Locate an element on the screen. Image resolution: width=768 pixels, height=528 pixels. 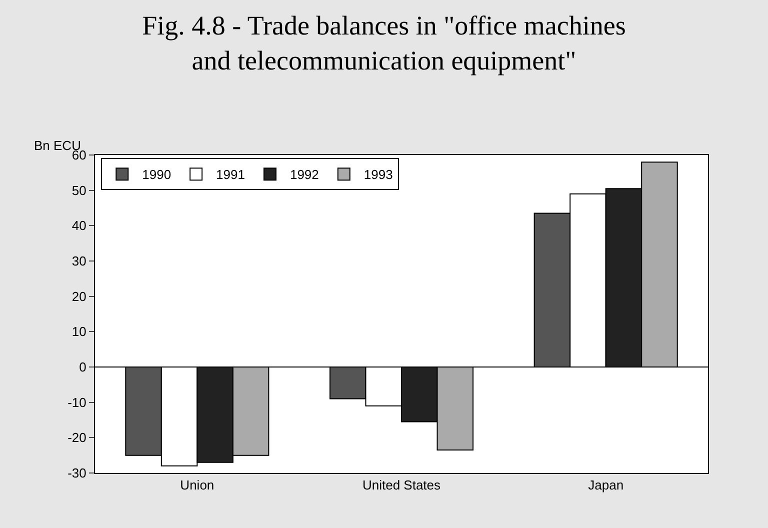
y-tick-label: 40 is located at coordinates (79, 226).